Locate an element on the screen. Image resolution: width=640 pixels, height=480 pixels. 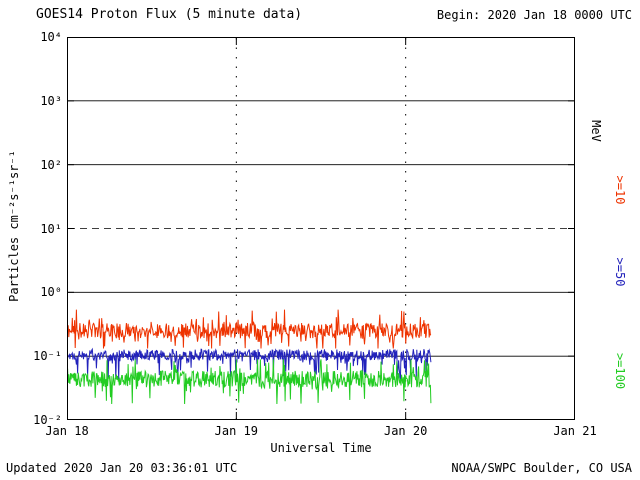
right-axis-label-100: >=100 is located at coordinates (620, 371).